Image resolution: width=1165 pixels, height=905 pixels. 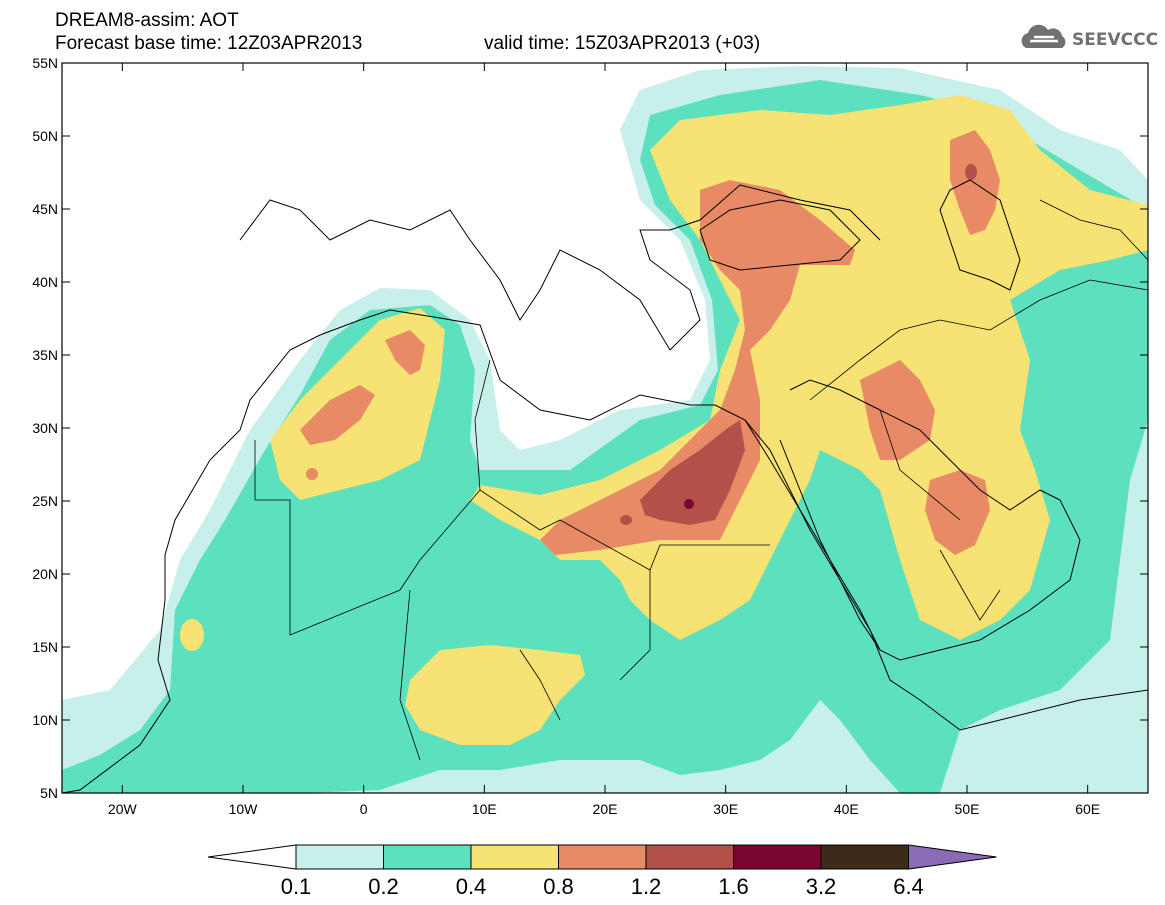 What do you see at coordinates (560, 267) in the screenshot?
I see `europe-coast` at bounding box center [560, 267].